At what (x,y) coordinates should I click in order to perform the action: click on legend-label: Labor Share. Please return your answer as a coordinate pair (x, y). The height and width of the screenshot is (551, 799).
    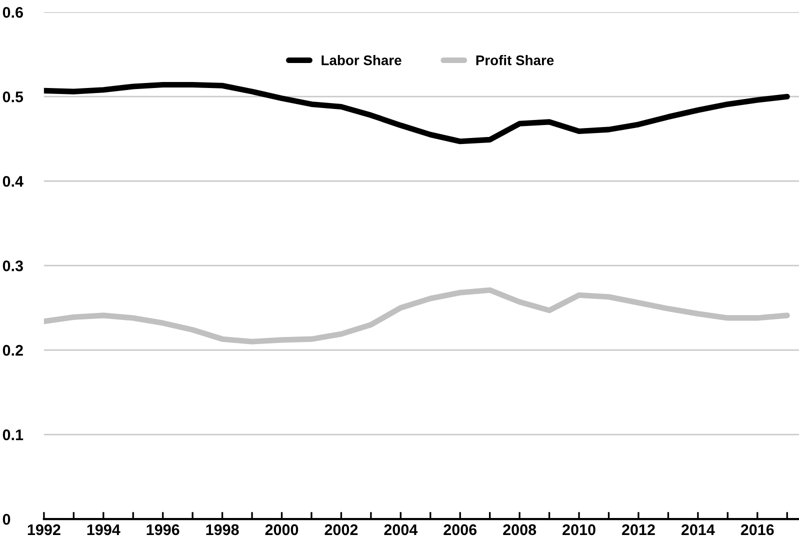
    Looking at the image, I should click on (362, 60).